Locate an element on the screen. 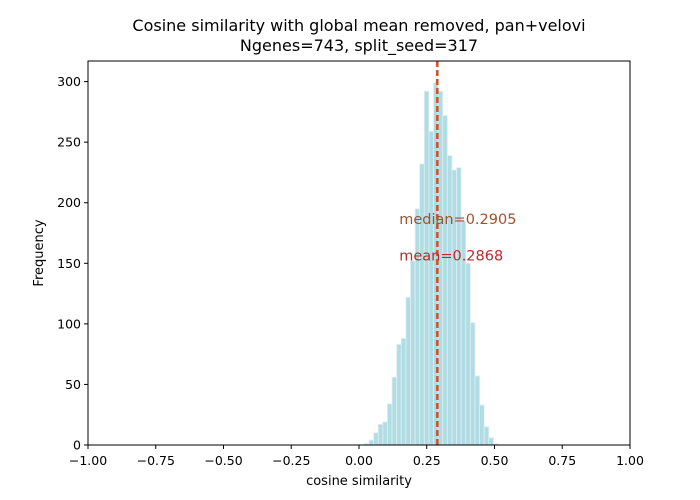 Image resolution: width=700 pixels, height=500 pixels. annotations: median=0.2905 mean=0.2868 is located at coordinates (457, 238).